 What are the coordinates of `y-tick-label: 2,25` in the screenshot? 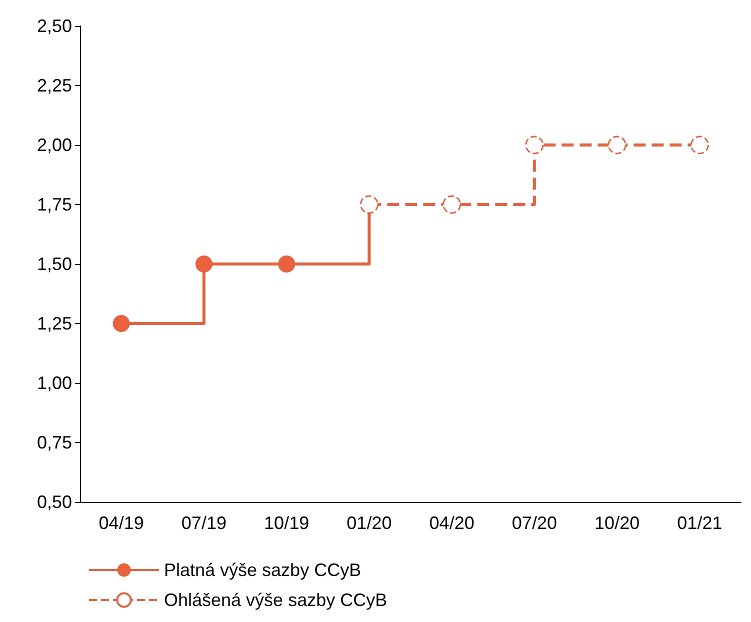 It's located at (54, 86).